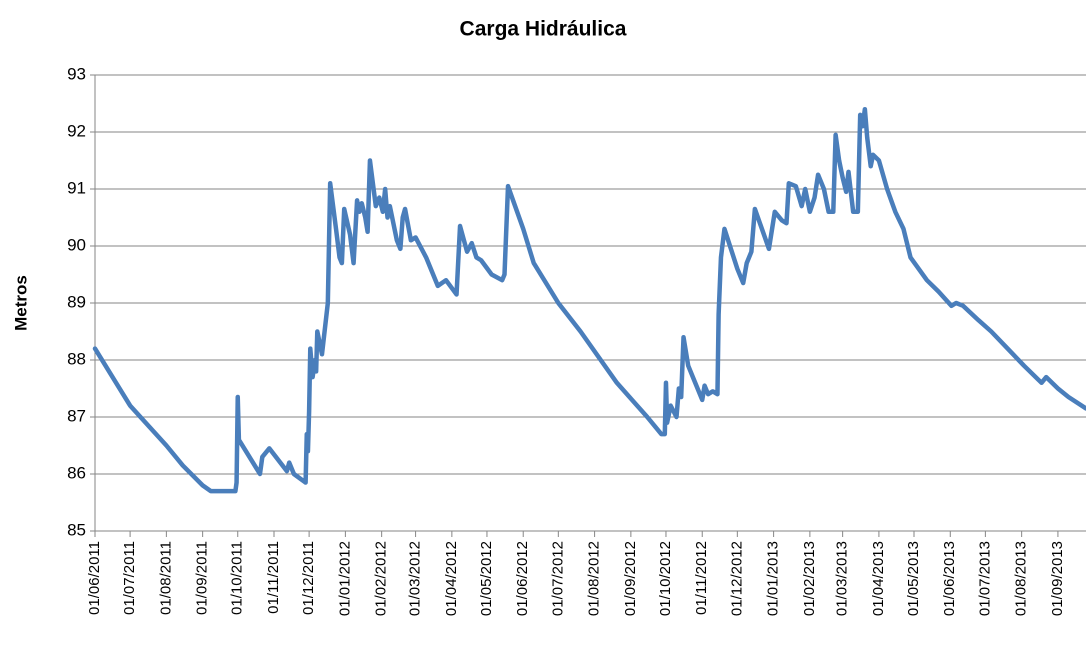 The height and width of the screenshot is (650, 1086). Describe the element at coordinates (543, 29) in the screenshot. I see `chart-title: Carga Hidráulica` at that location.